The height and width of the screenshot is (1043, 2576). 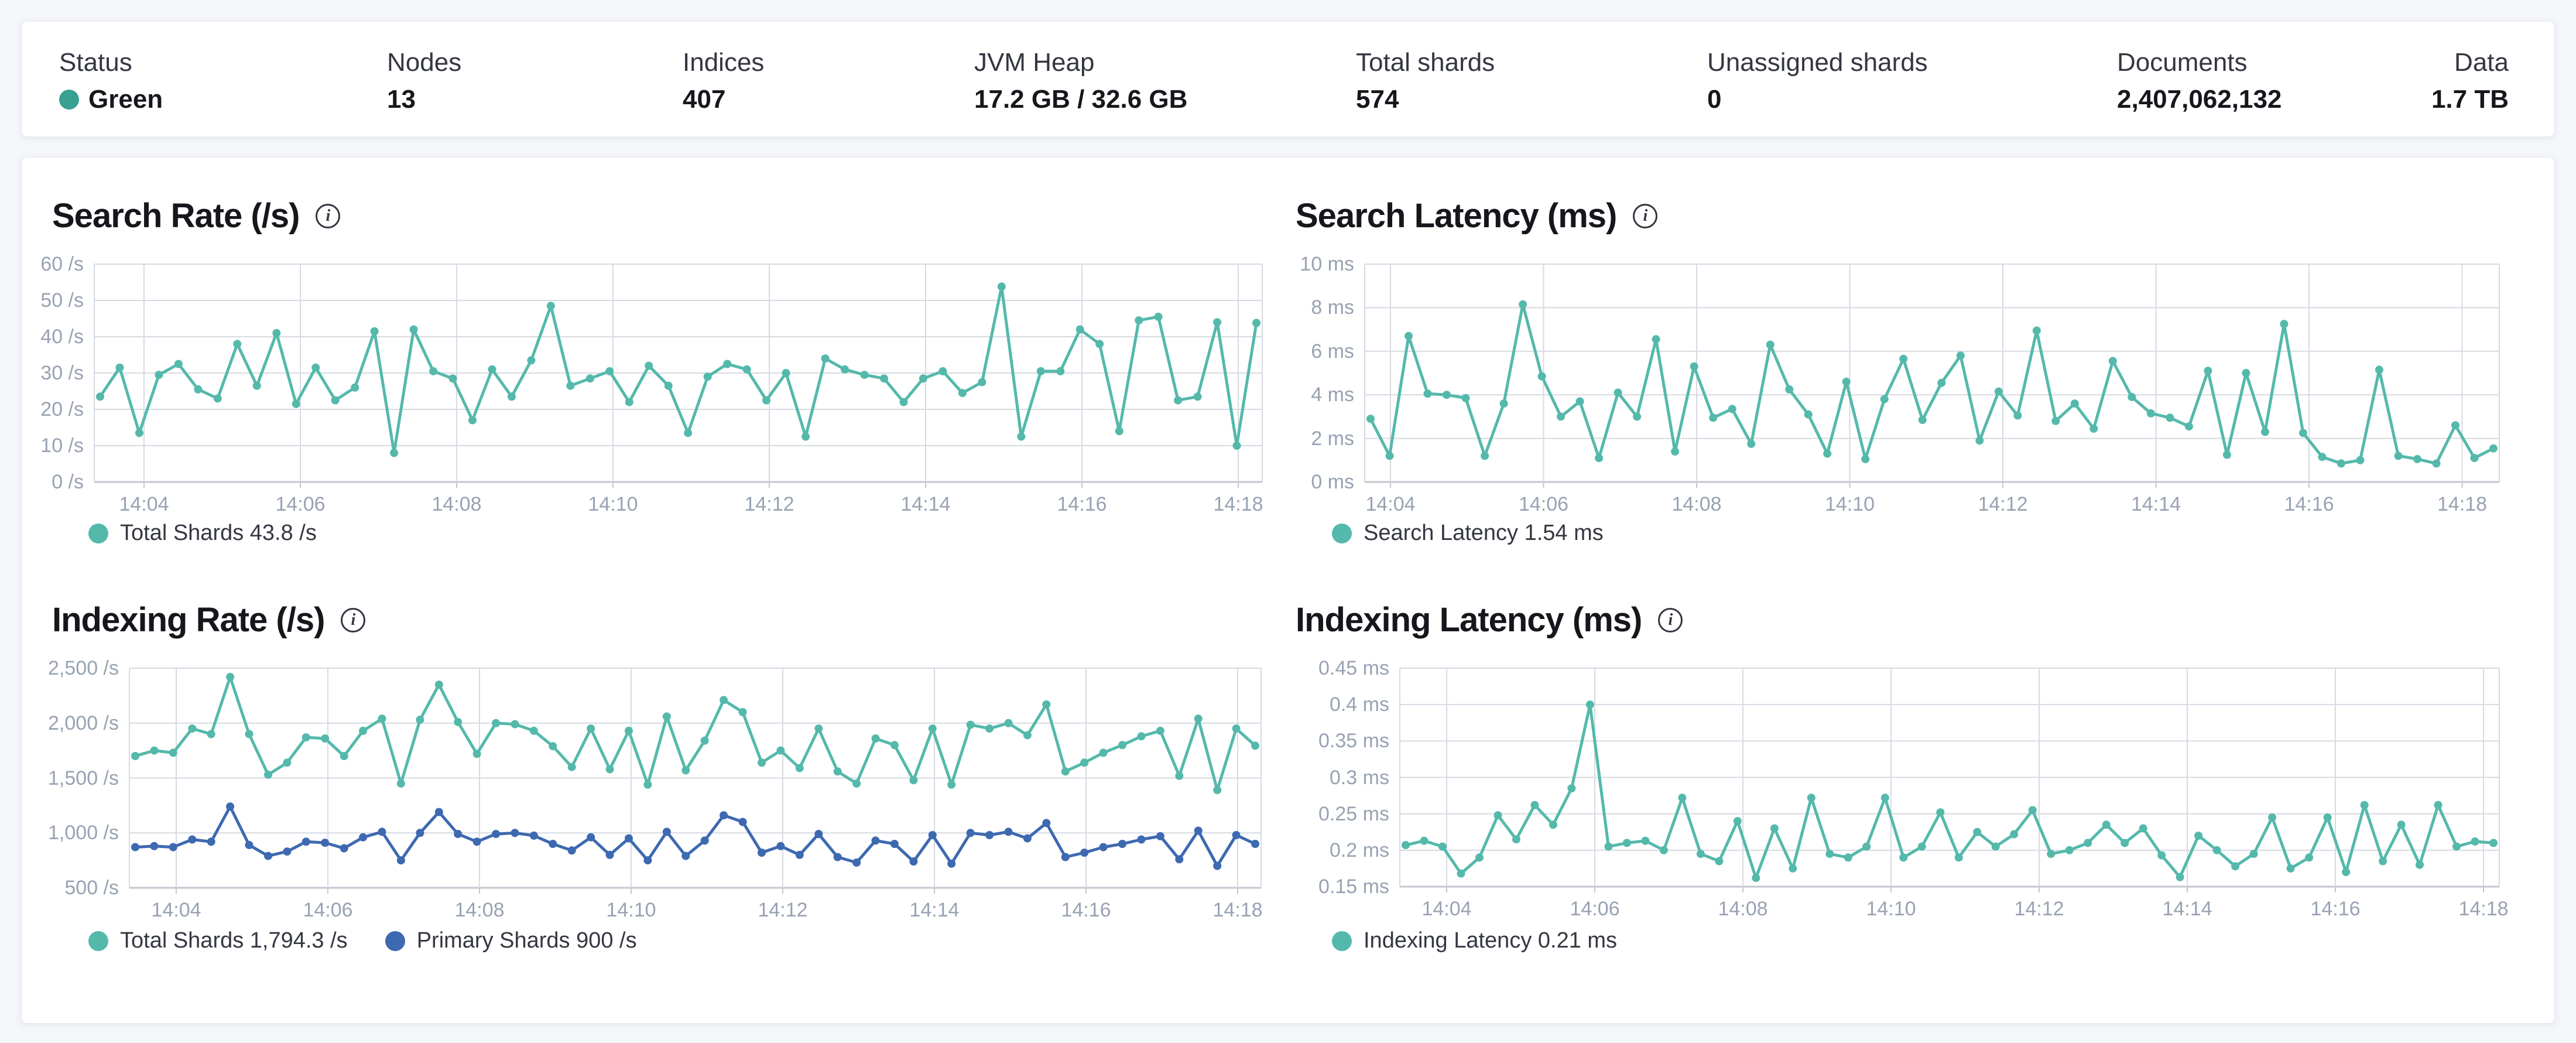 I want to click on indexing-latency-legend: Indexing Latency 0.21 ms, so click(x=1474, y=940).